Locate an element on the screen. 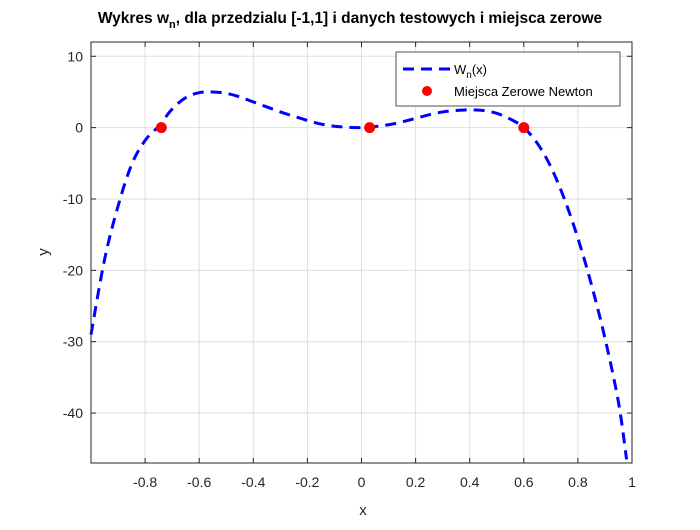 This screenshot has width=700, height=530. legend-label-wn: Wn(x) is located at coordinates (470, 71).